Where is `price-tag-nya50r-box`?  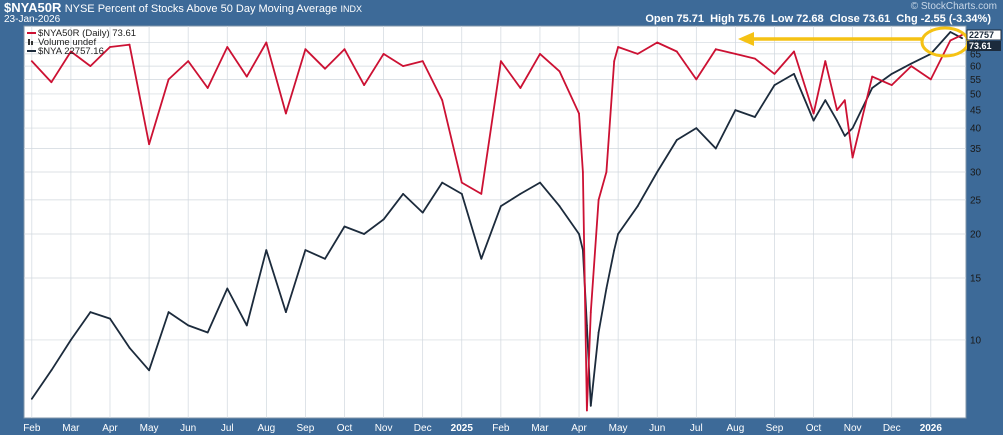 price-tag-nya50r-box is located at coordinates (984, 46).